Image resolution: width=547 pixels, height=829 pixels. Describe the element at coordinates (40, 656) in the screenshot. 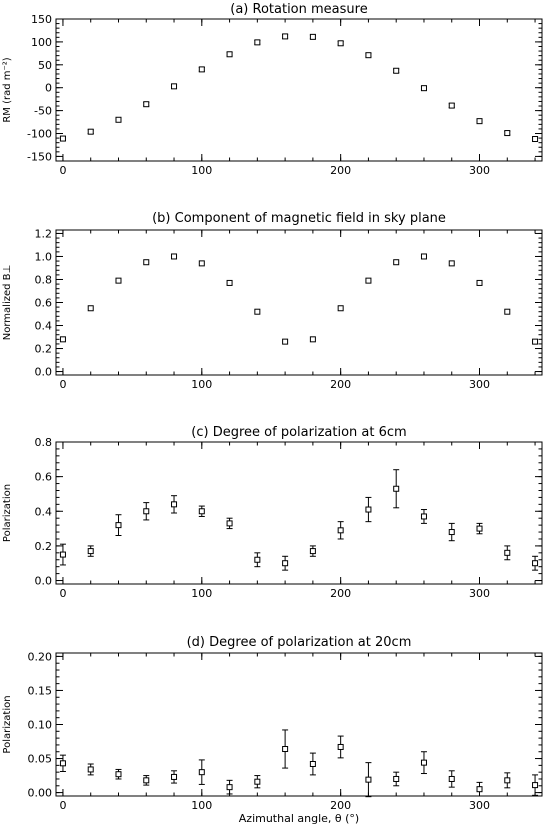

I see `y-tick-label: 0.20` at that location.